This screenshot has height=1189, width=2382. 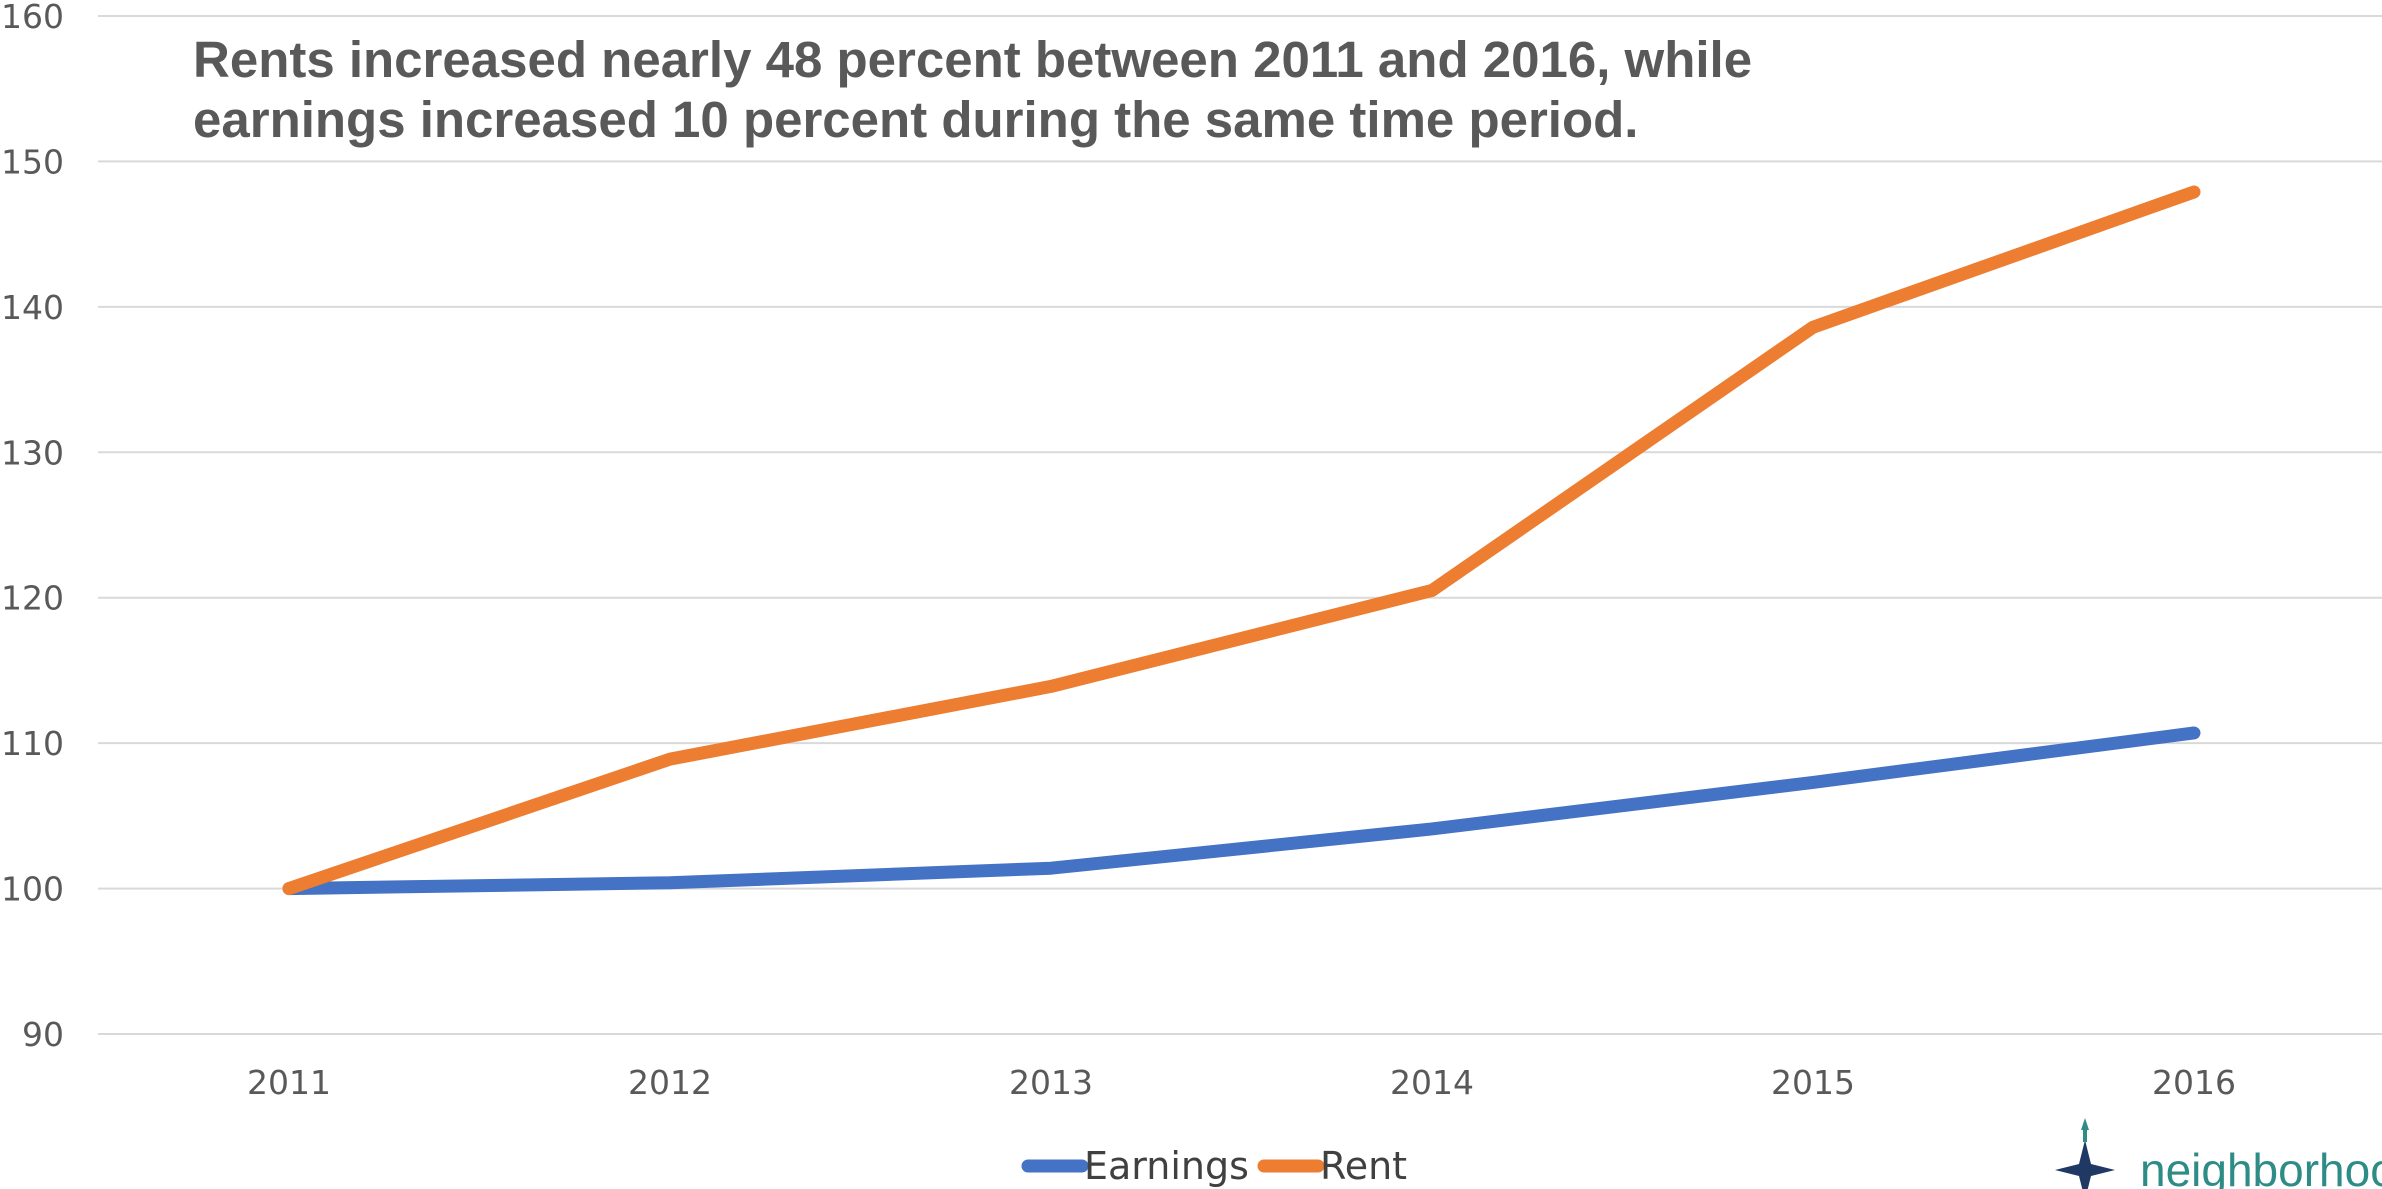 What do you see at coordinates (32, 527) in the screenshot?
I see `y-axis-ticks: 90 100 110 120 130 140 150 160` at bounding box center [32, 527].